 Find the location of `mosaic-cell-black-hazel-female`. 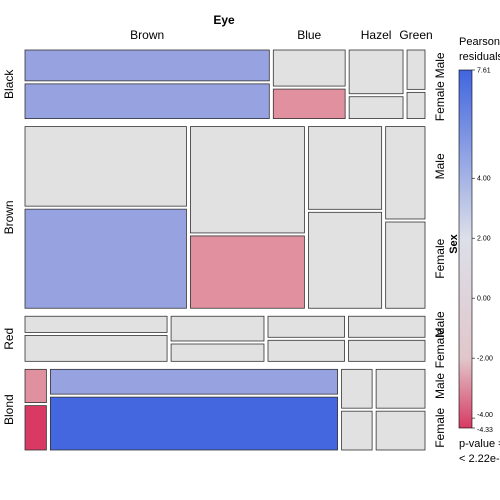

mosaic-cell-black-hazel-female is located at coordinates (376, 107).